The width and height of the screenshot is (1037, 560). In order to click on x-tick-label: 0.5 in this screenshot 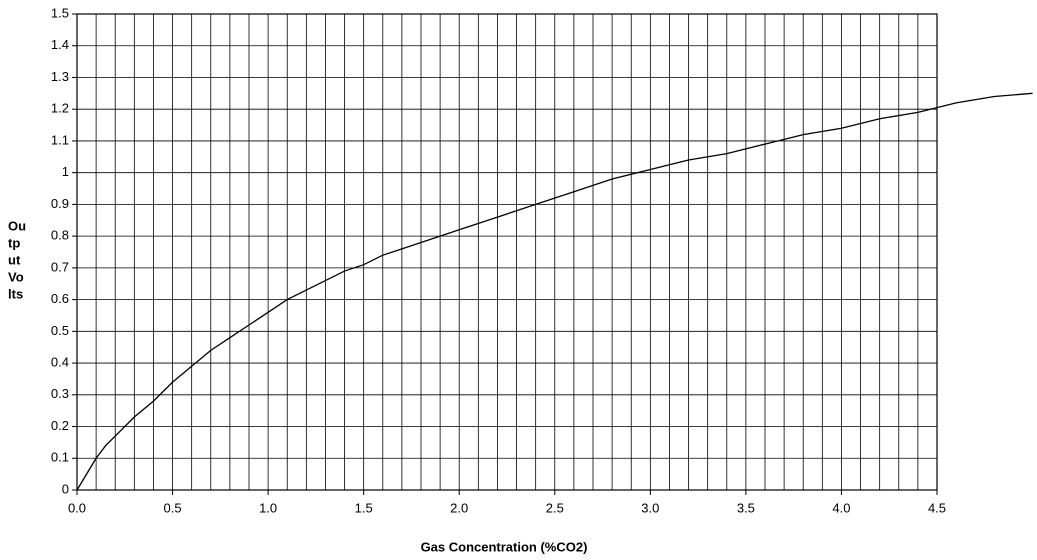, I will do `click(173, 507)`.